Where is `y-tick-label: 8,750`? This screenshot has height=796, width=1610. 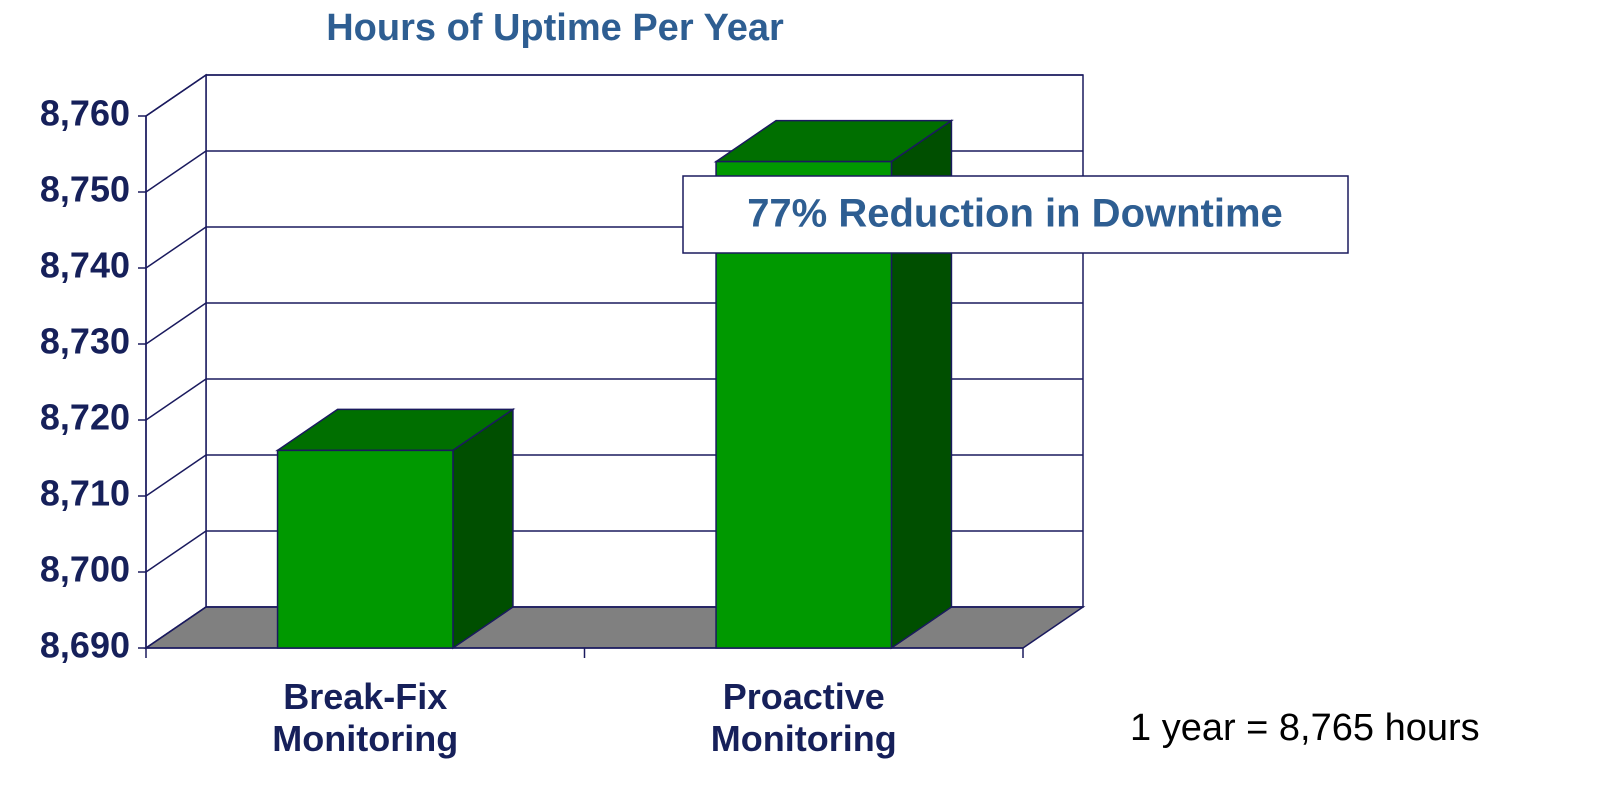
y-tick-label: 8,750 is located at coordinates (85, 189).